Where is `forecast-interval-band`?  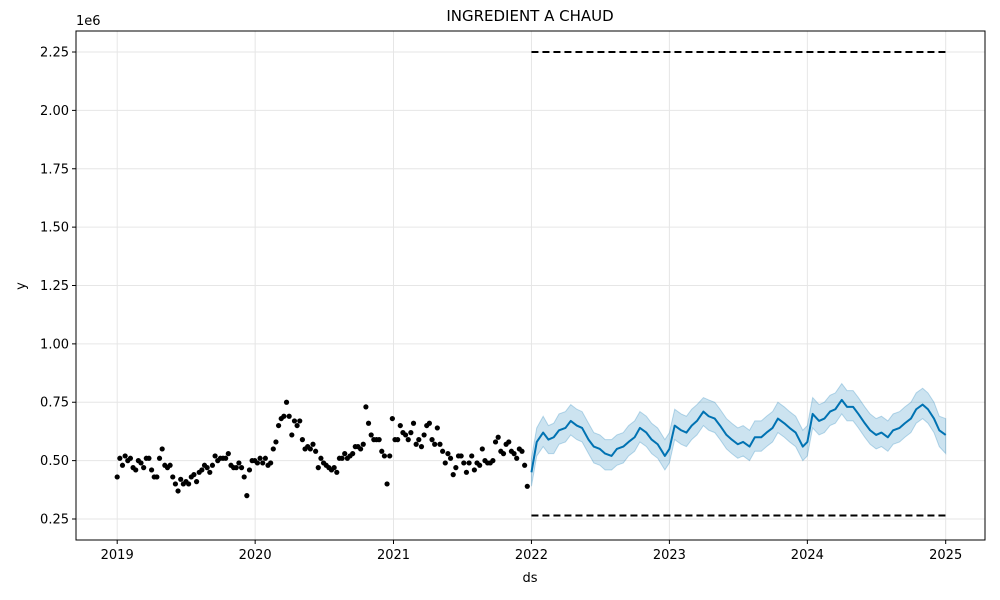 forecast-interval-band is located at coordinates (738, 434).